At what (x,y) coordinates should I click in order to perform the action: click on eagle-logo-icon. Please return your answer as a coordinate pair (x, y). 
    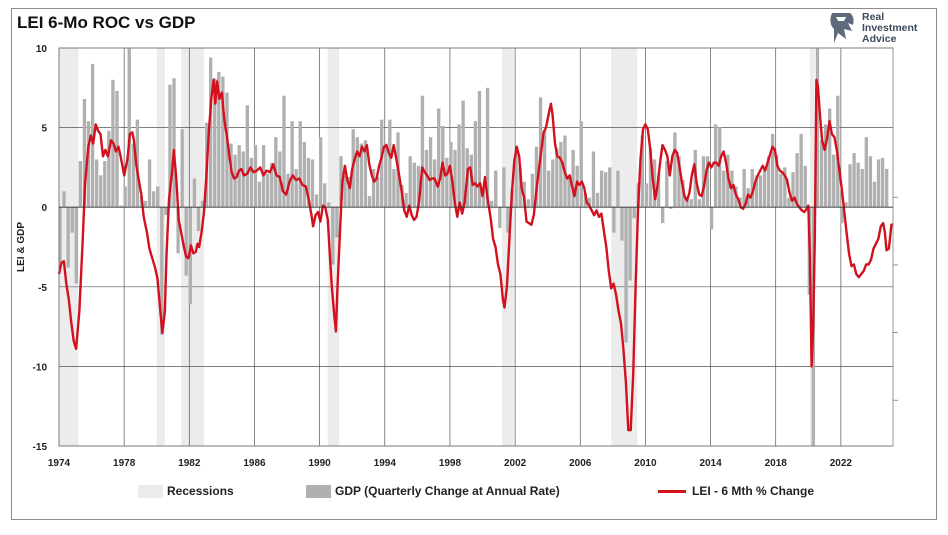
    Looking at the image, I should click on (842, 28).